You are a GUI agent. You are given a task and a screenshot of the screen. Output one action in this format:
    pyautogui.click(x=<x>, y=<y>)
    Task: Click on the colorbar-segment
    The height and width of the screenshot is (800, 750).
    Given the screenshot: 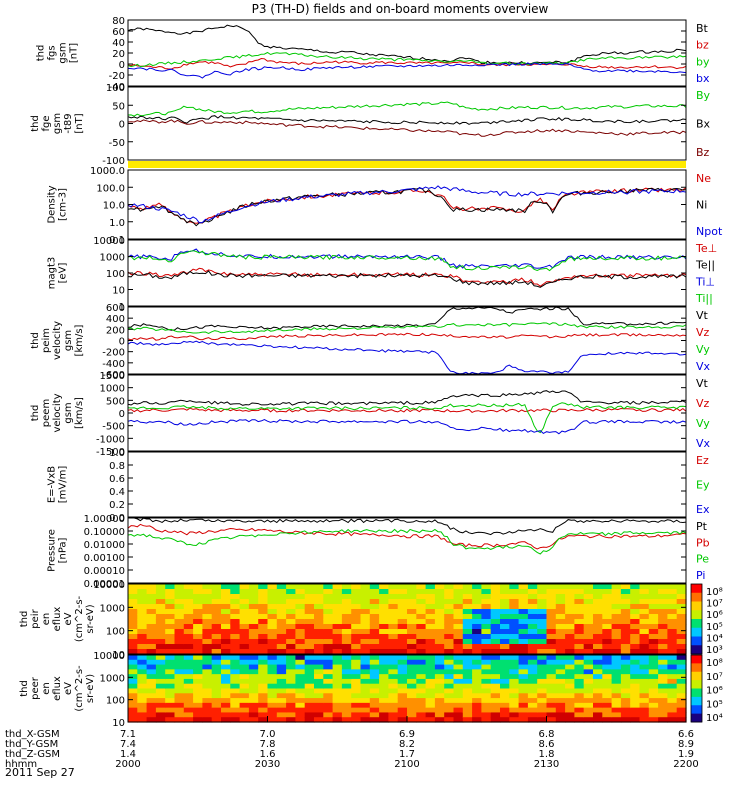 What is the action you would take?
    pyautogui.click(x=696, y=718)
    